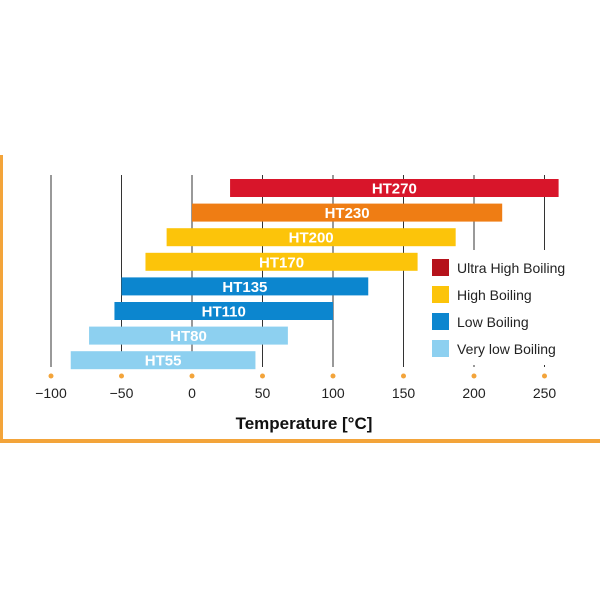 The height and width of the screenshot is (600, 600). I want to click on bar-label-ht270: HT270, so click(394, 189).